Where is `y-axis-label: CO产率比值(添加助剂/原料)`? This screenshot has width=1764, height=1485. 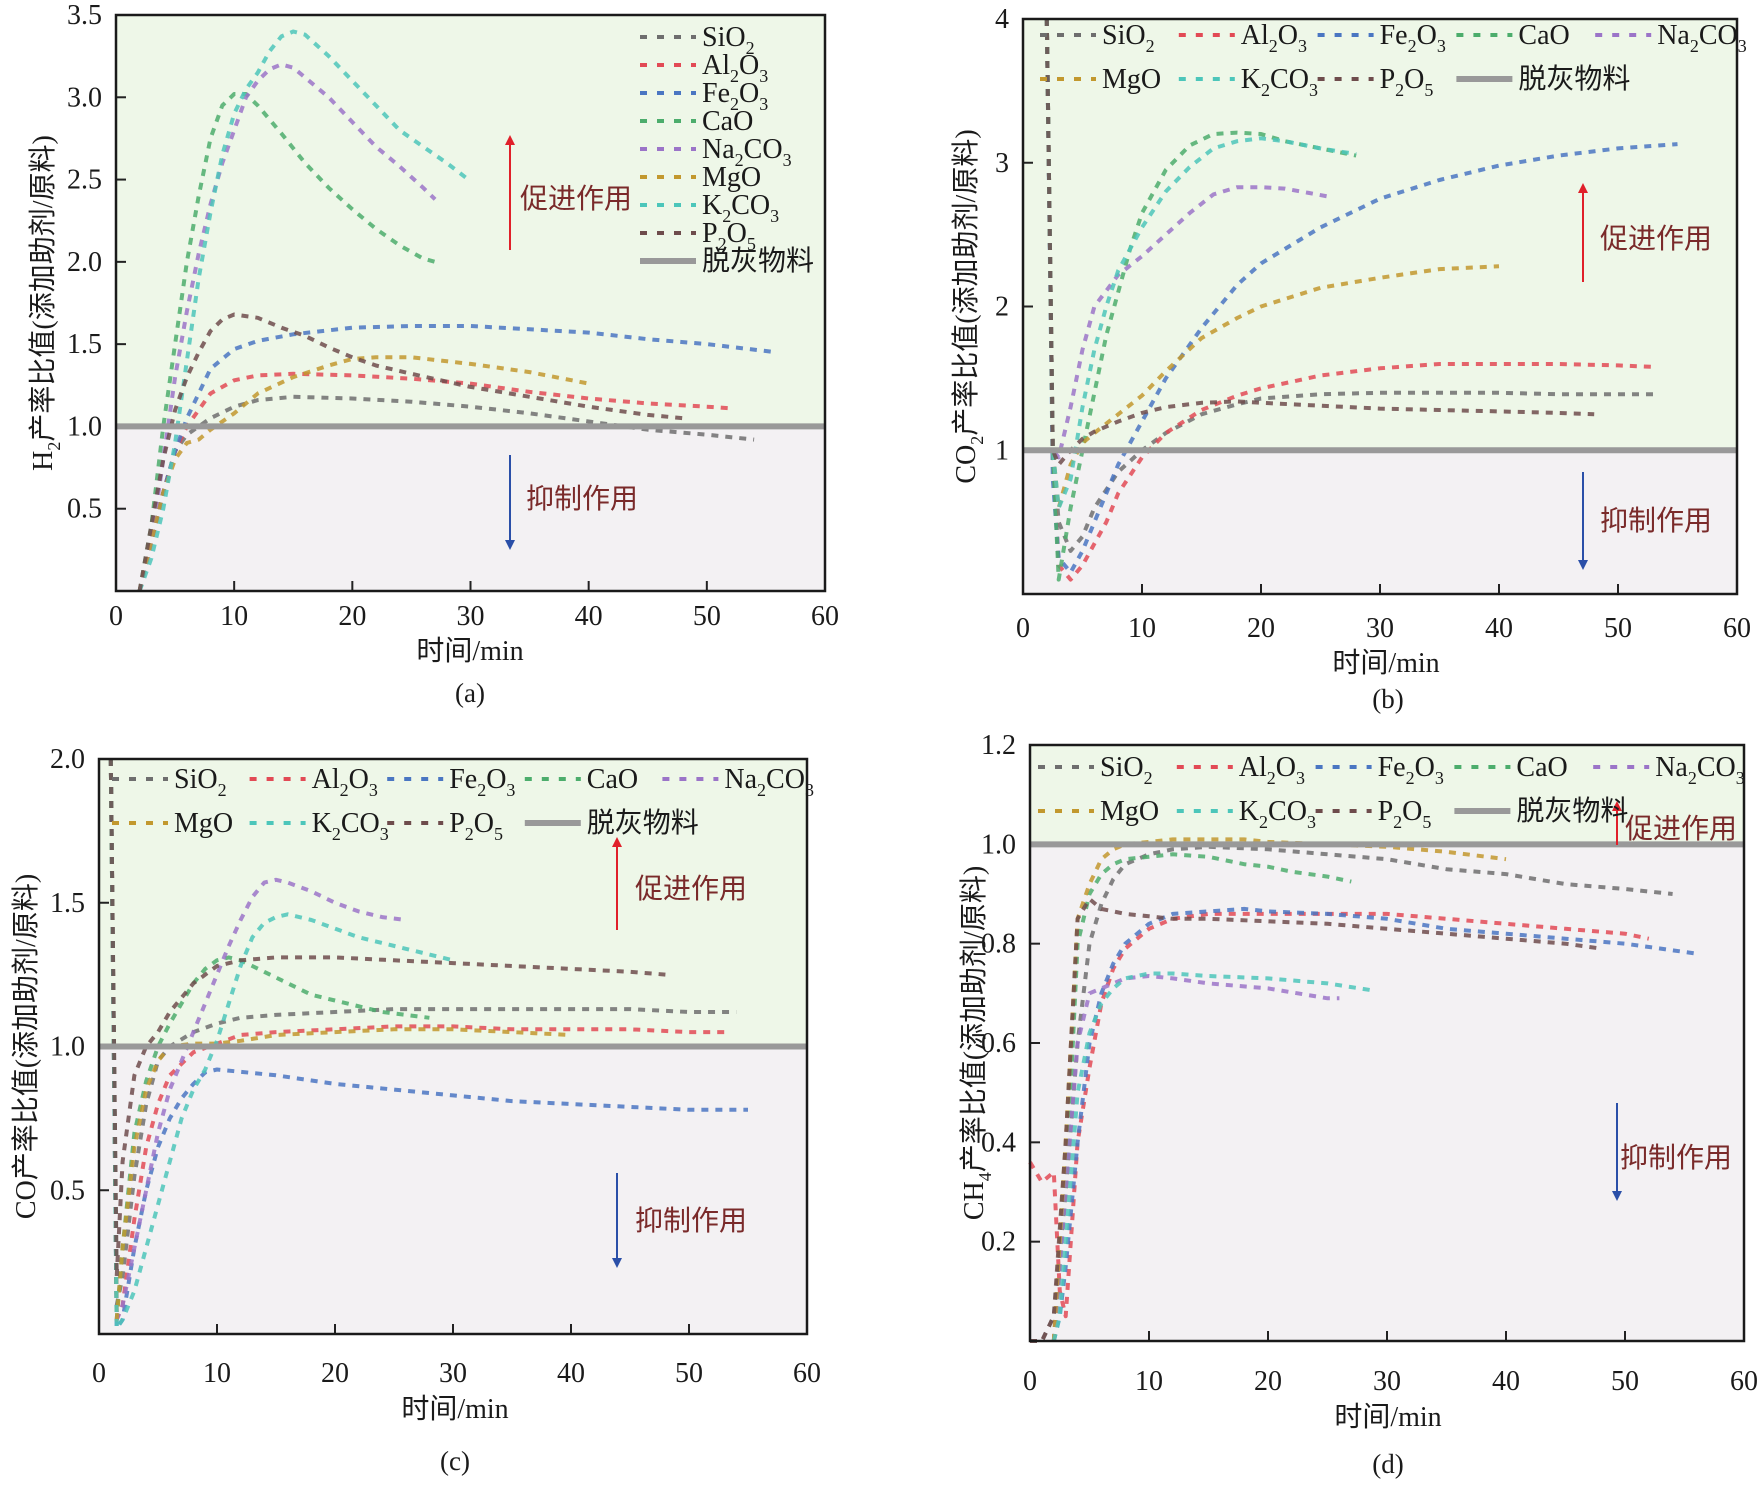 y-axis-label: CO产率比值(添加助剂/原料) is located at coordinates (26, 1046).